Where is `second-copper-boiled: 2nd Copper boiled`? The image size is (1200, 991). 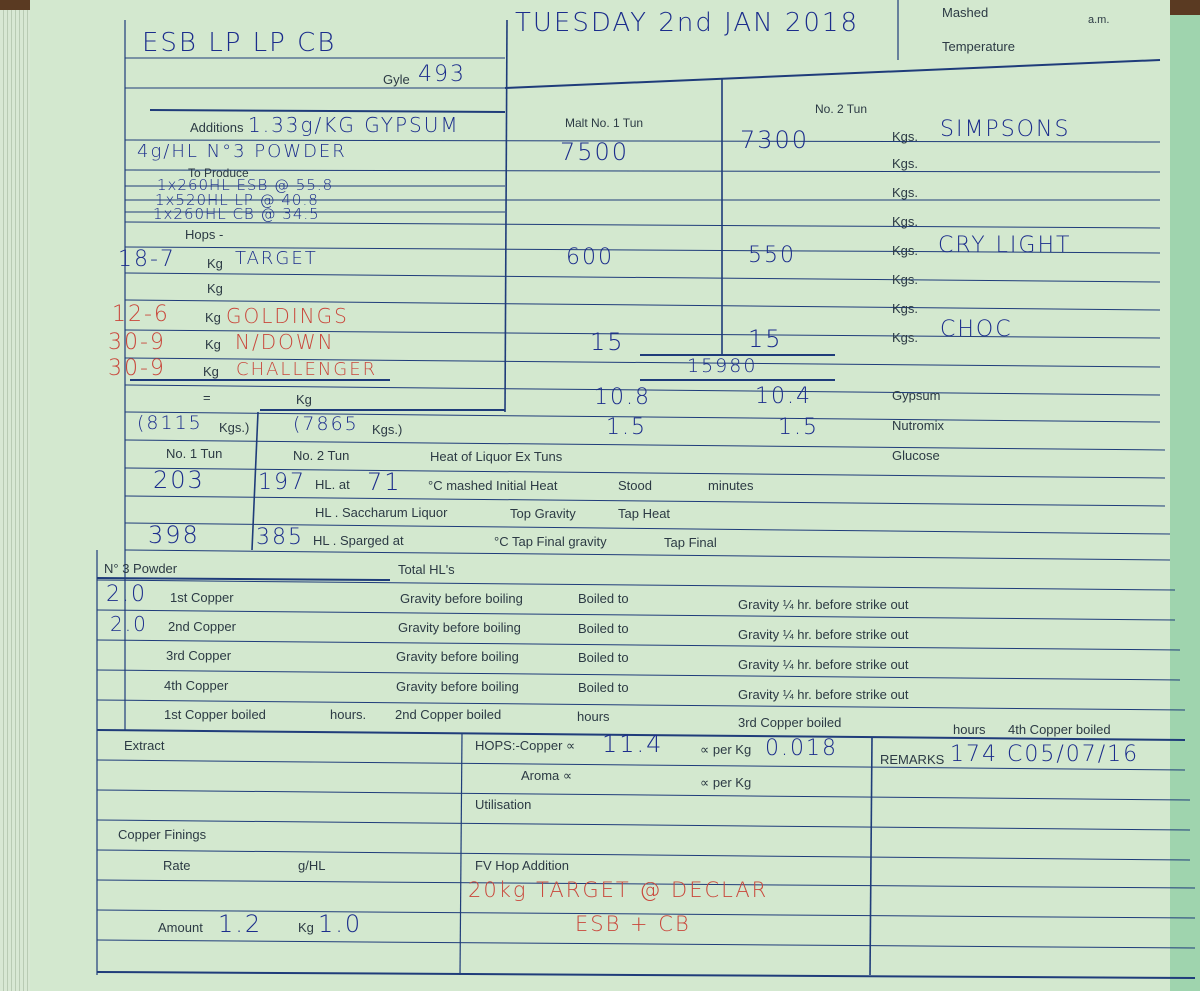
second-copper-boiled: 2nd Copper boiled is located at coordinates (448, 714).